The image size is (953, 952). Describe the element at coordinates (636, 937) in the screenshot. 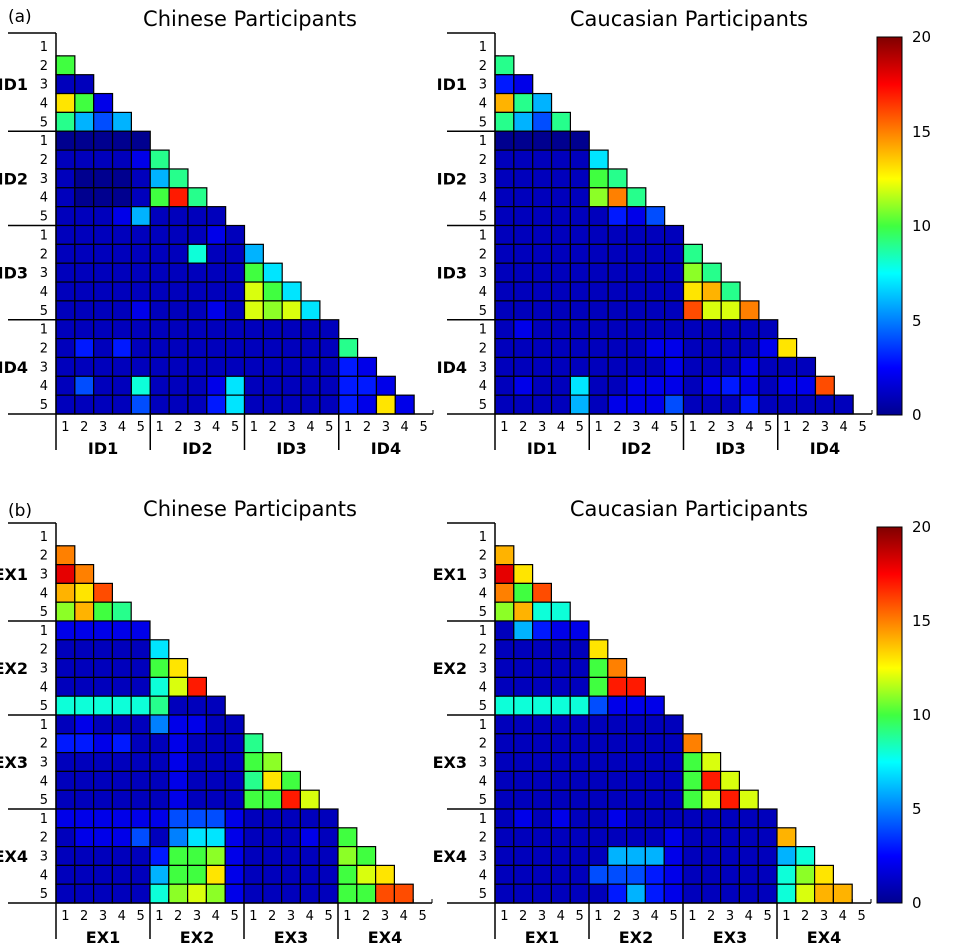

I see `x-group-label: EX2` at that location.